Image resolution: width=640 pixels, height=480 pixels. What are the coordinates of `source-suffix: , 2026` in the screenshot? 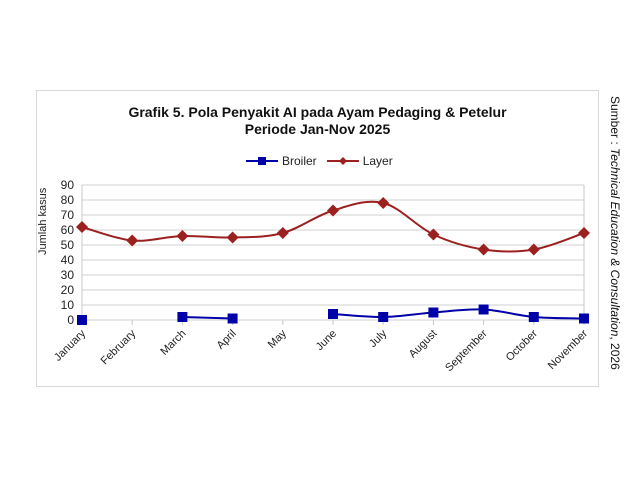 It's located at (615, 353).